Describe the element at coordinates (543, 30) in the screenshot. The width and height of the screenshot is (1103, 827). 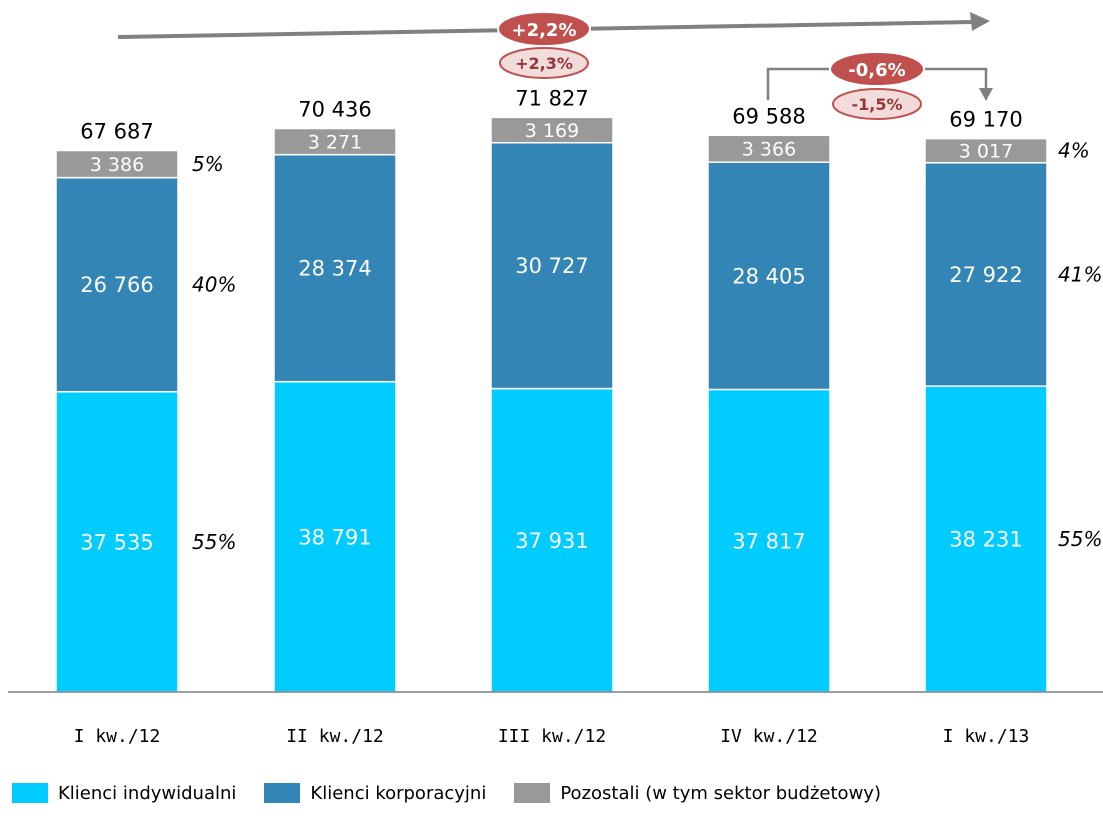
I see `overall-change-primary: +2,2%` at that location.